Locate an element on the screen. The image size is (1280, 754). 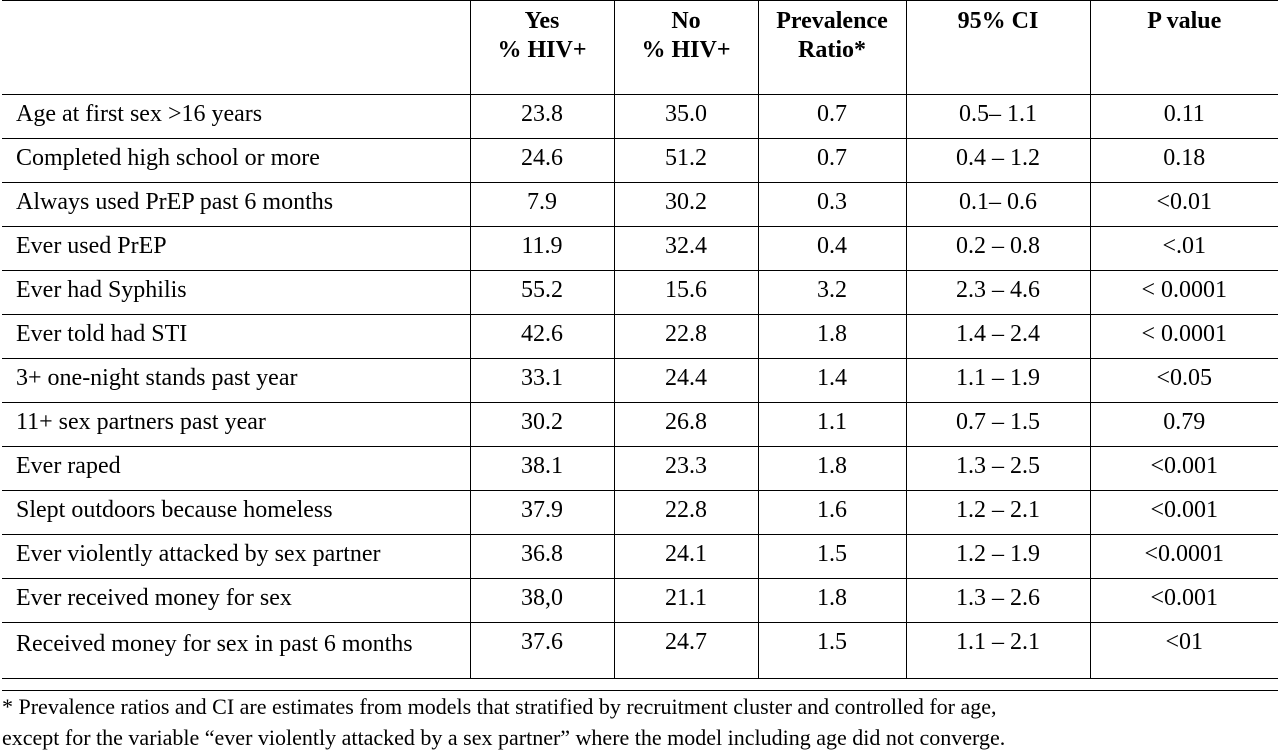
header-pr-line2: Ratio* is located at coordinates (832, 50).